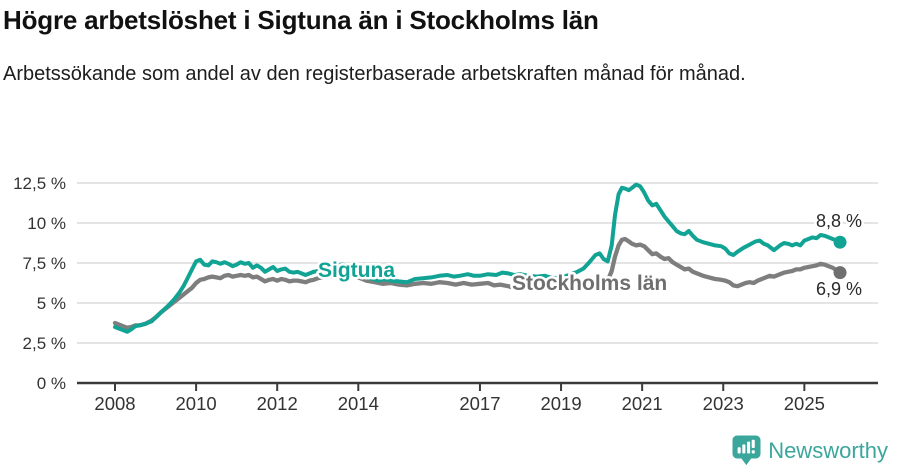 The width and height of the screenshot is (900, 474). I want to click on x-tick-label: 2023, so click(723, 403).